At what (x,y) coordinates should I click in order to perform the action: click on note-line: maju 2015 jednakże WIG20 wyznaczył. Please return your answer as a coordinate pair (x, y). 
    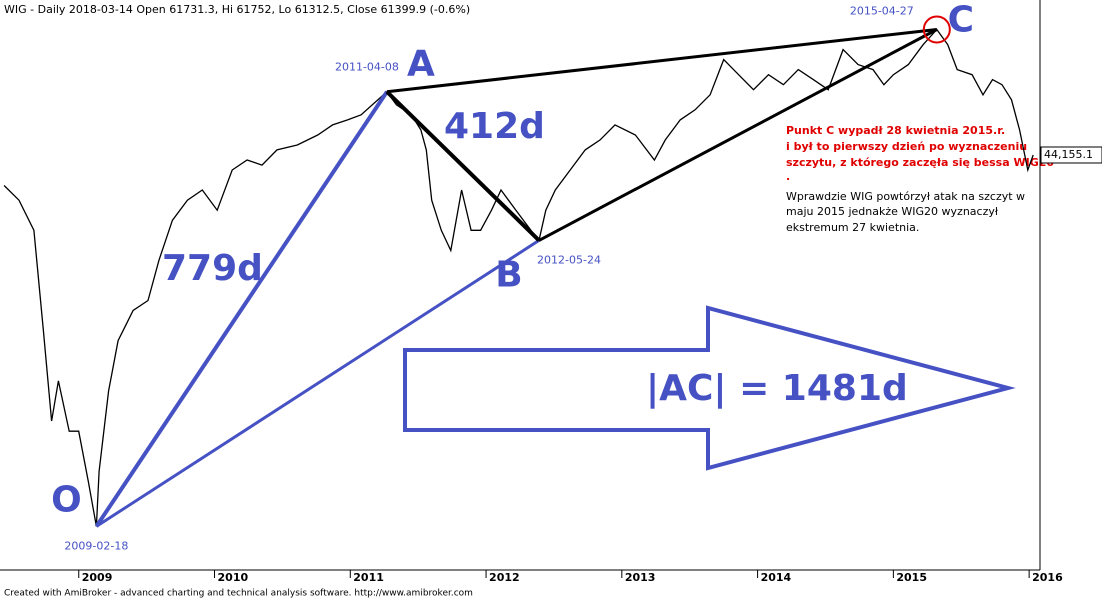
    Looking at the image, I should click on (892, 211).